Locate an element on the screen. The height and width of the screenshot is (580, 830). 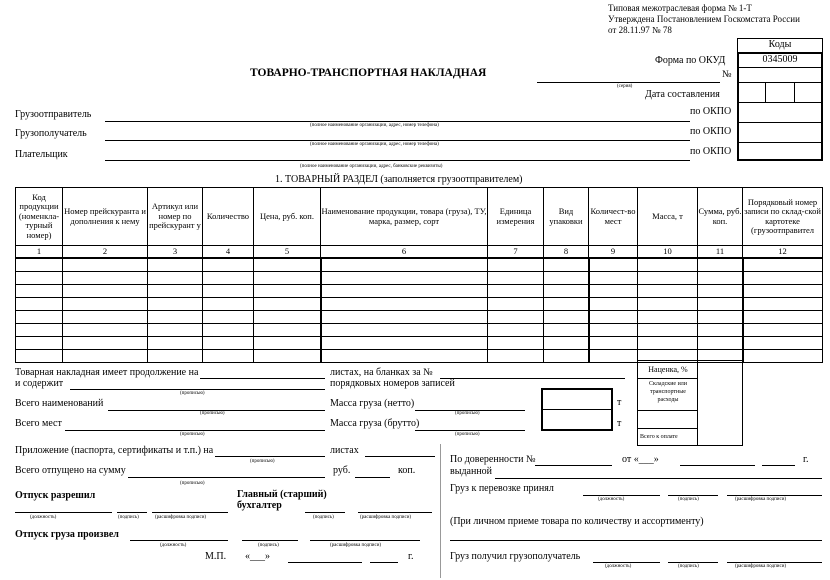
released-position-field is located at coordinates (179, 540).